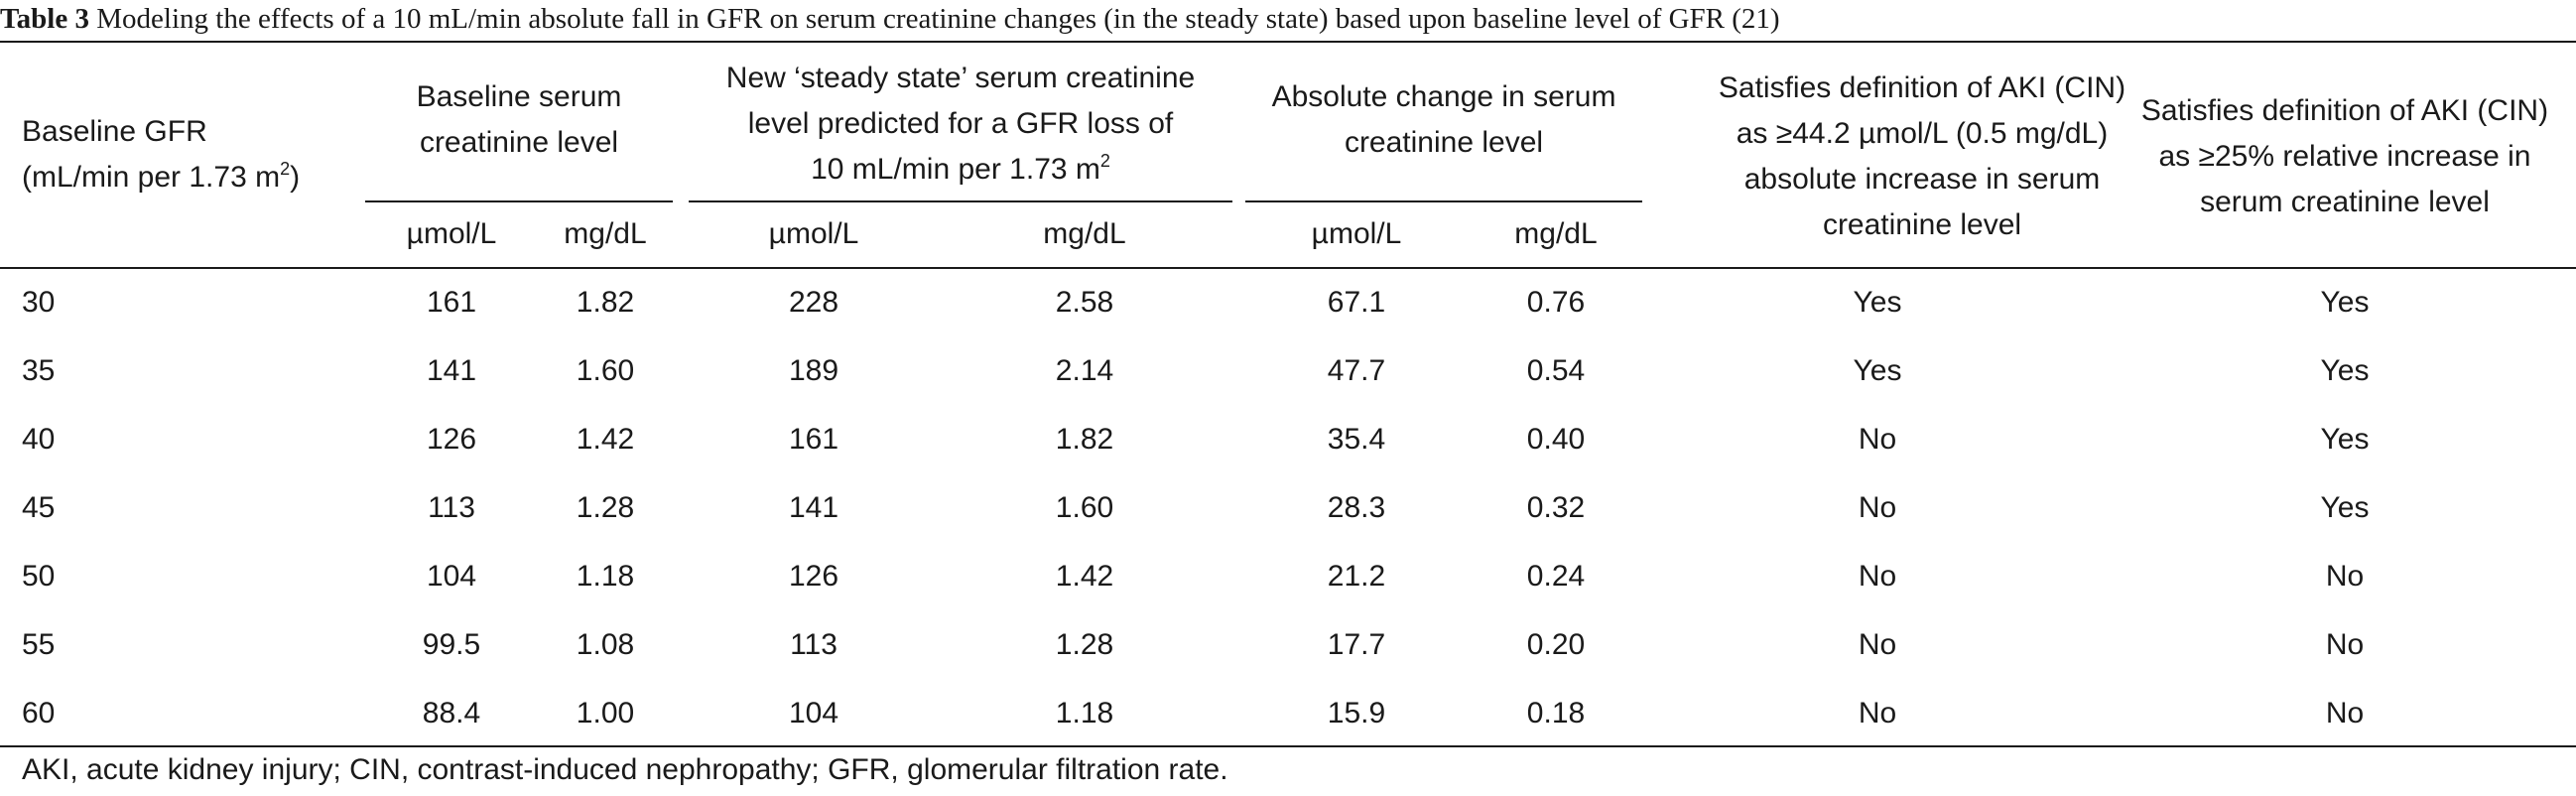 The height and width of the screenshot is (796, 2576). Describe the element at coordinates (1357, 713) in the screenshot. I see `cell-change-umol: 15.9` at that location.